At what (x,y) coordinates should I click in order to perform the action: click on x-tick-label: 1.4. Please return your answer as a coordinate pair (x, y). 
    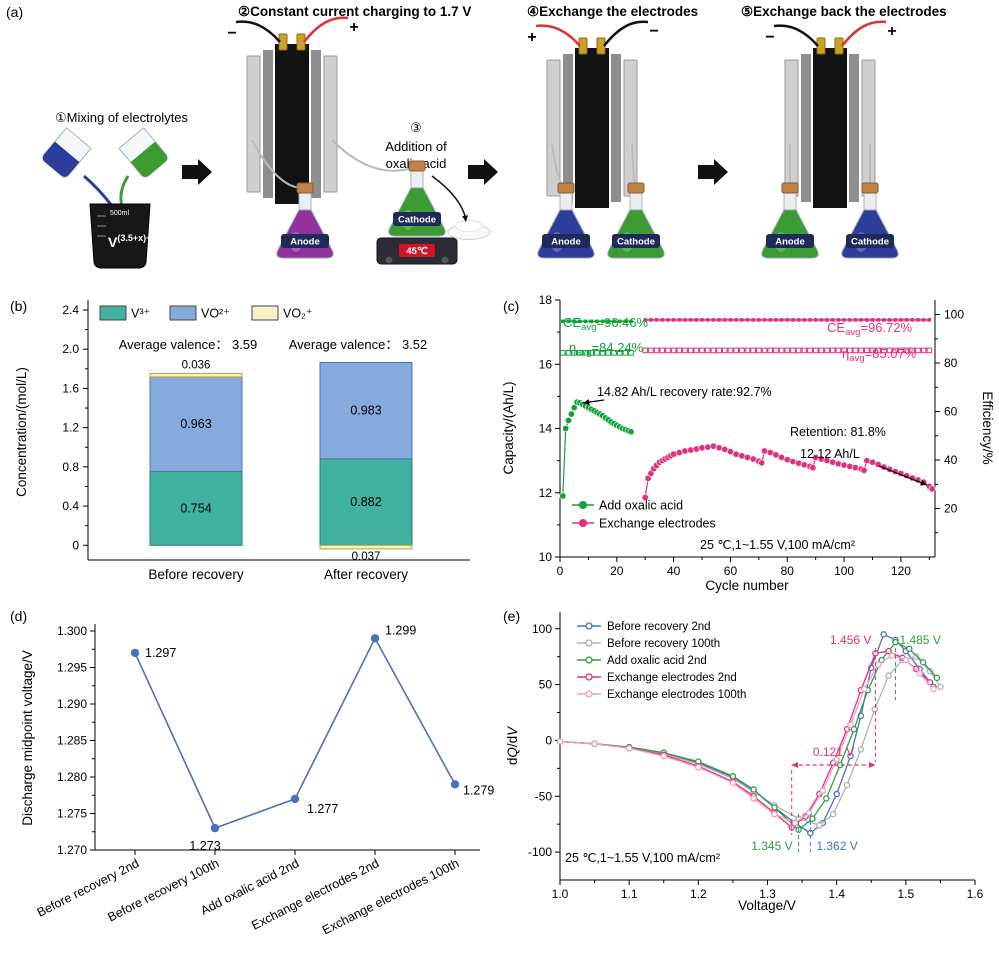
    Looking at the image, I should click on (836, 894).